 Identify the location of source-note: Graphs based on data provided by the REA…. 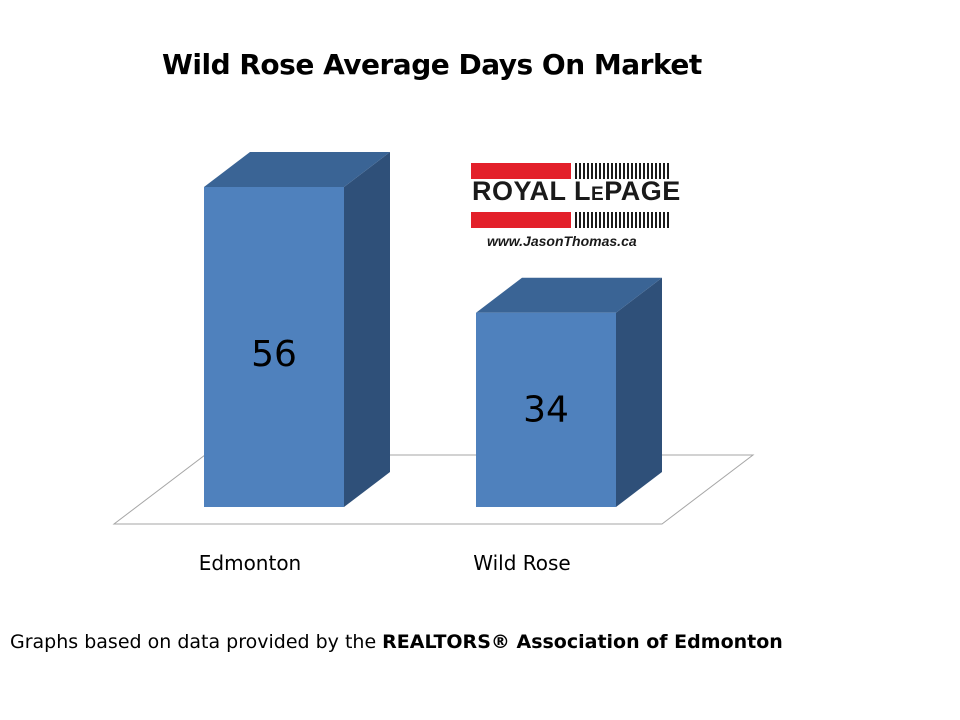
(396, 642).